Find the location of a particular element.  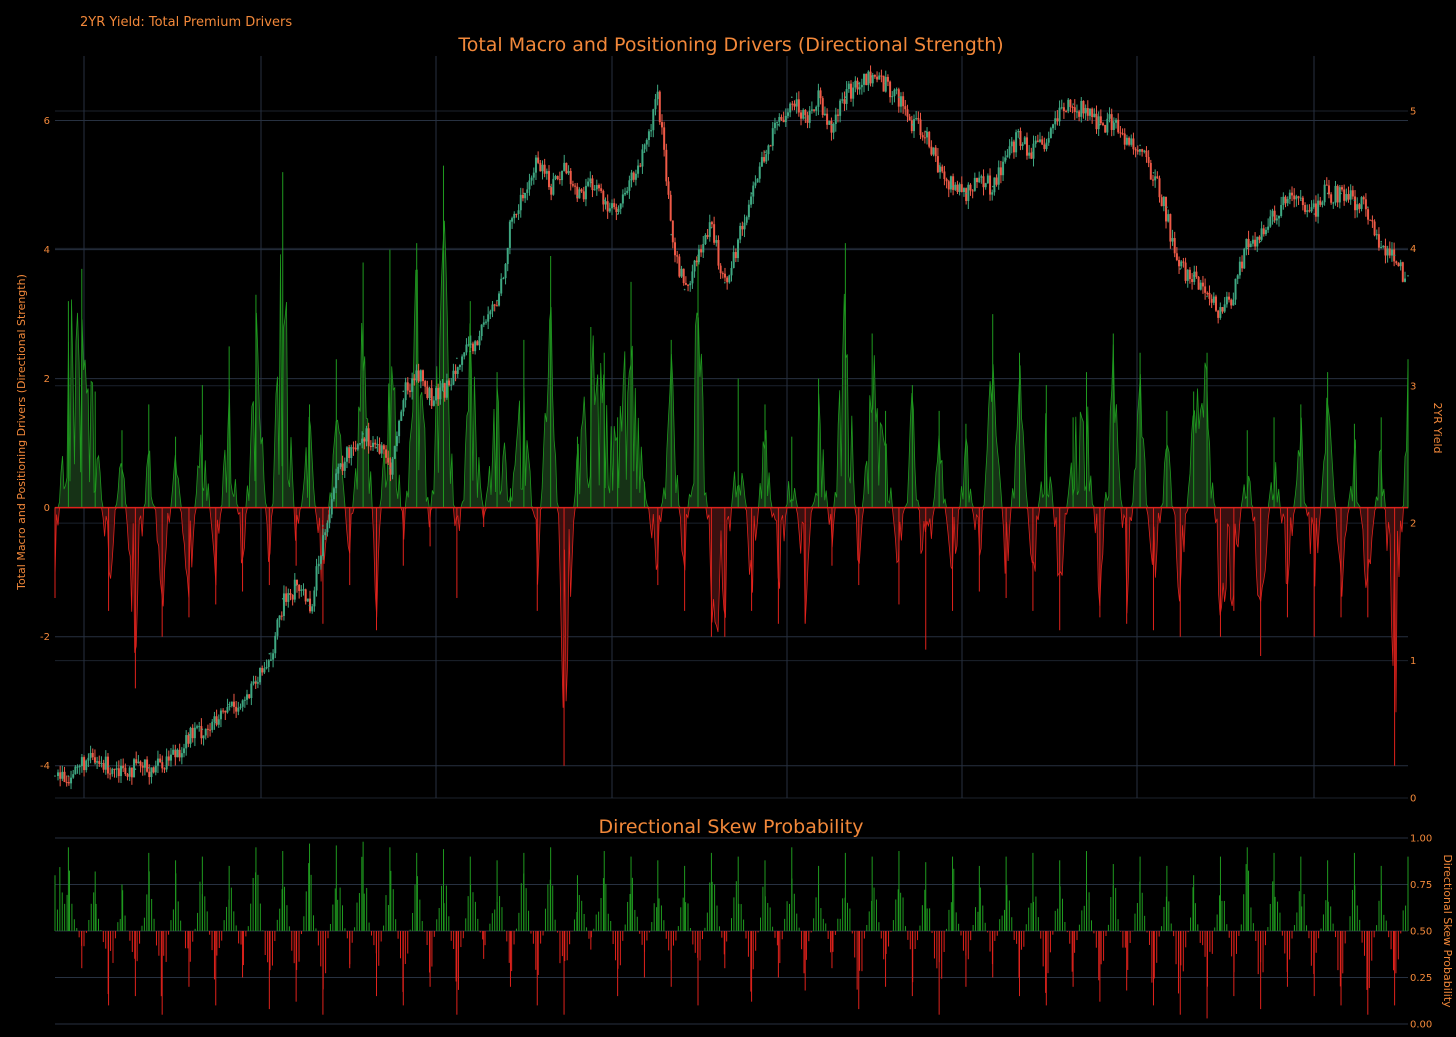

right-tick-5: 0 is located at coordinates (1413, 799).